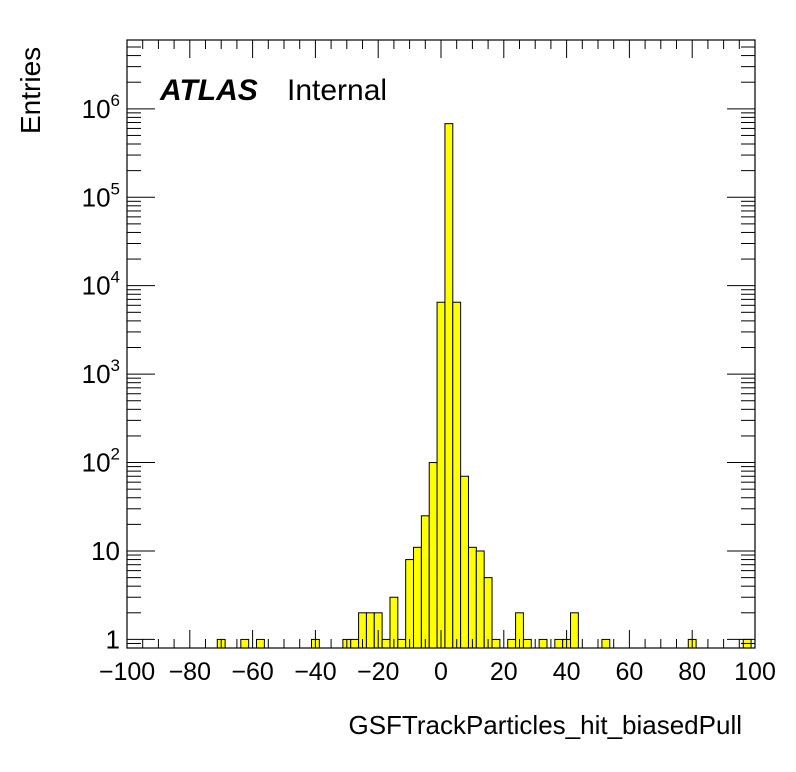  I want to click on x-tick-label: 0, so click(441, 672).